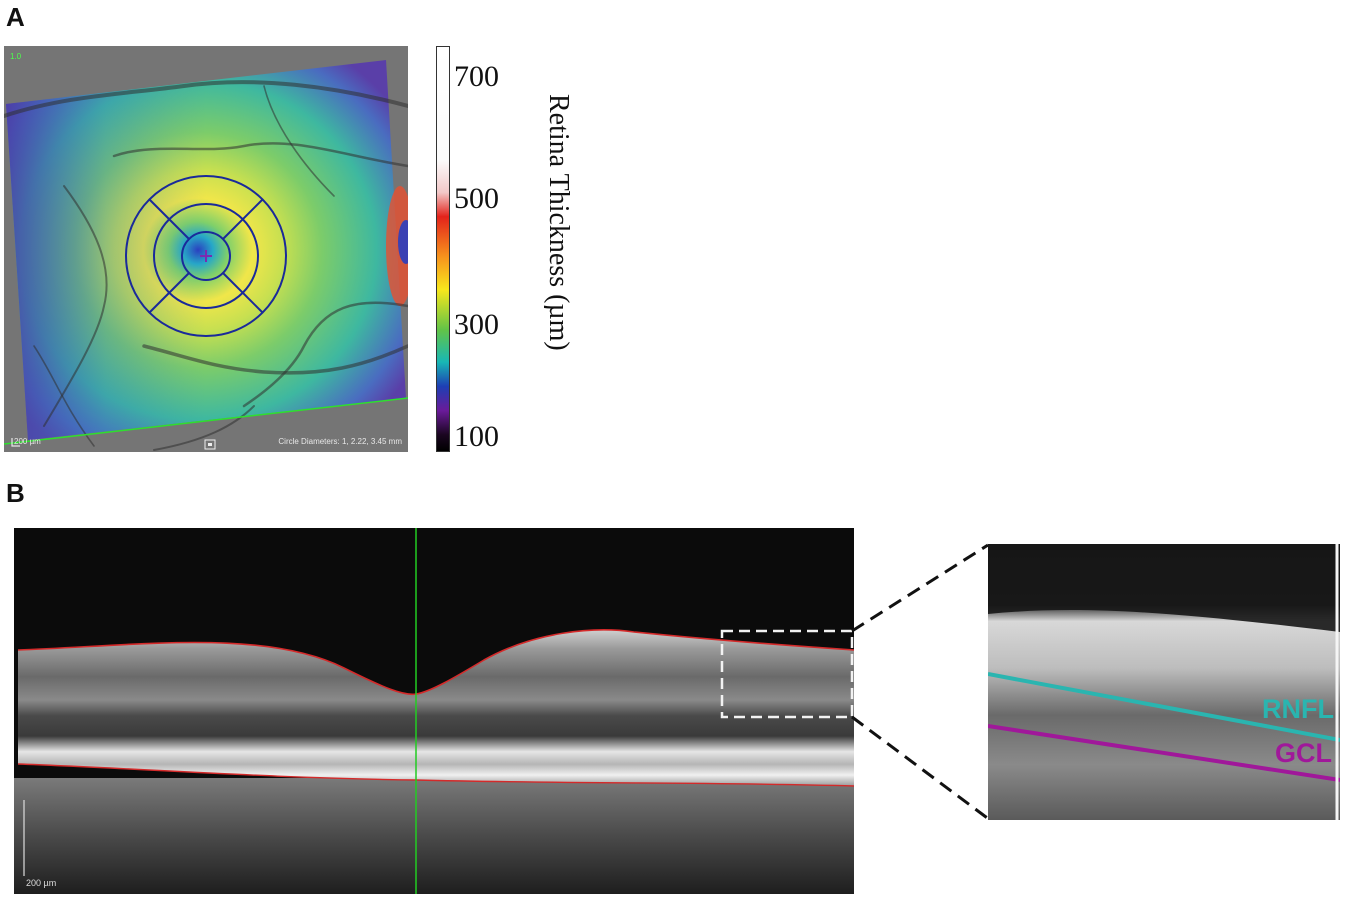 Image resolution: width=1350 pixels, height=906 pixels. I want to click on colorbar-tick: 500, so click(476, 198).